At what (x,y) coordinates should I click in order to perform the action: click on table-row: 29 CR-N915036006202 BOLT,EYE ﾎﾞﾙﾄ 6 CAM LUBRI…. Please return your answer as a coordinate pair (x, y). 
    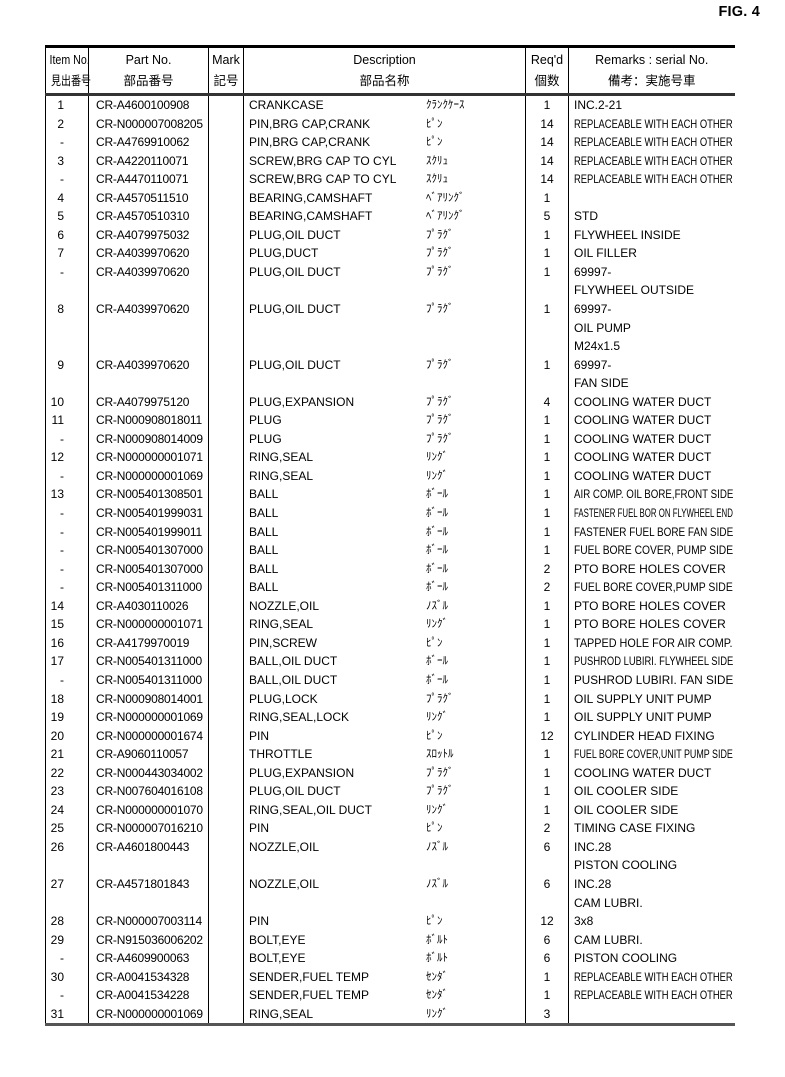
    Looking at the image, I should click on (390, 940).